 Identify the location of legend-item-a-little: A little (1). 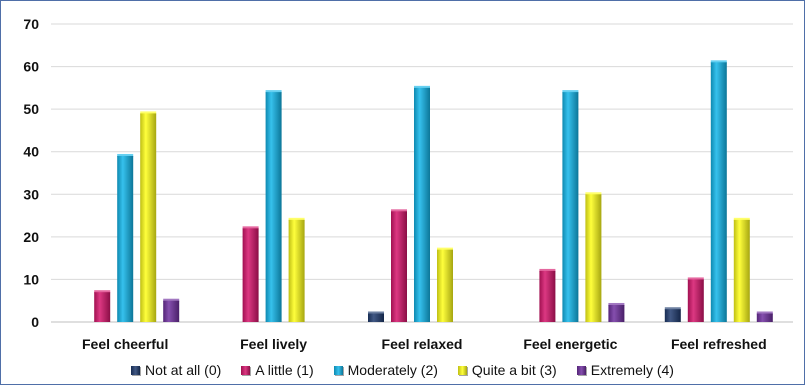
(277, 370).